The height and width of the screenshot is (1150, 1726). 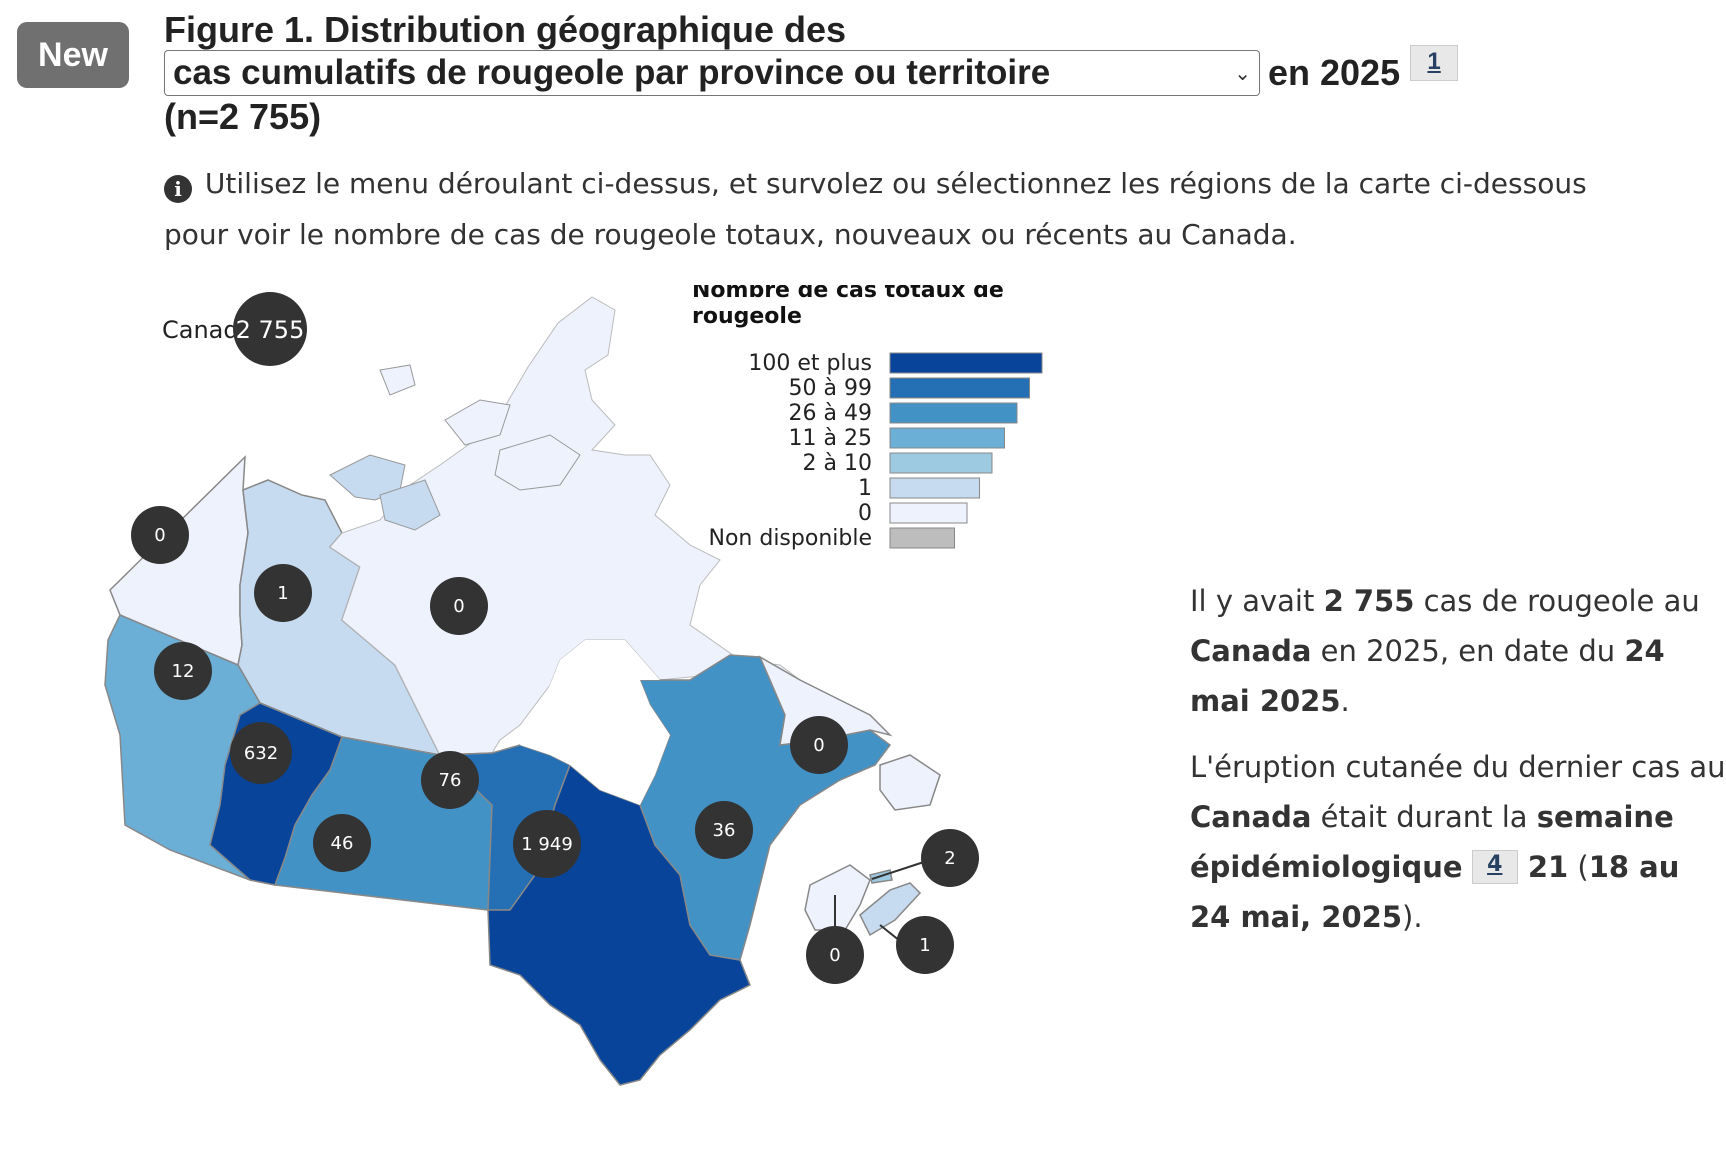 I want to click on bubble-count-qc: 36, so click(x=724, y=830).